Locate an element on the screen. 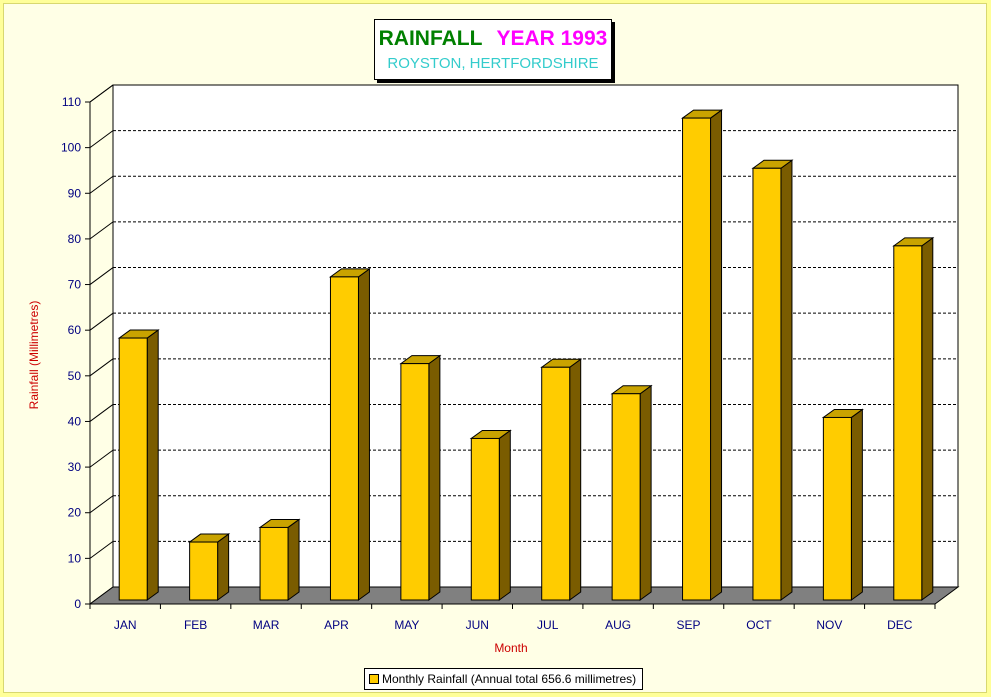 This screenshot has height=697, width=991. x-tick-label-mar: MAR is located at coordinates (266, 625).